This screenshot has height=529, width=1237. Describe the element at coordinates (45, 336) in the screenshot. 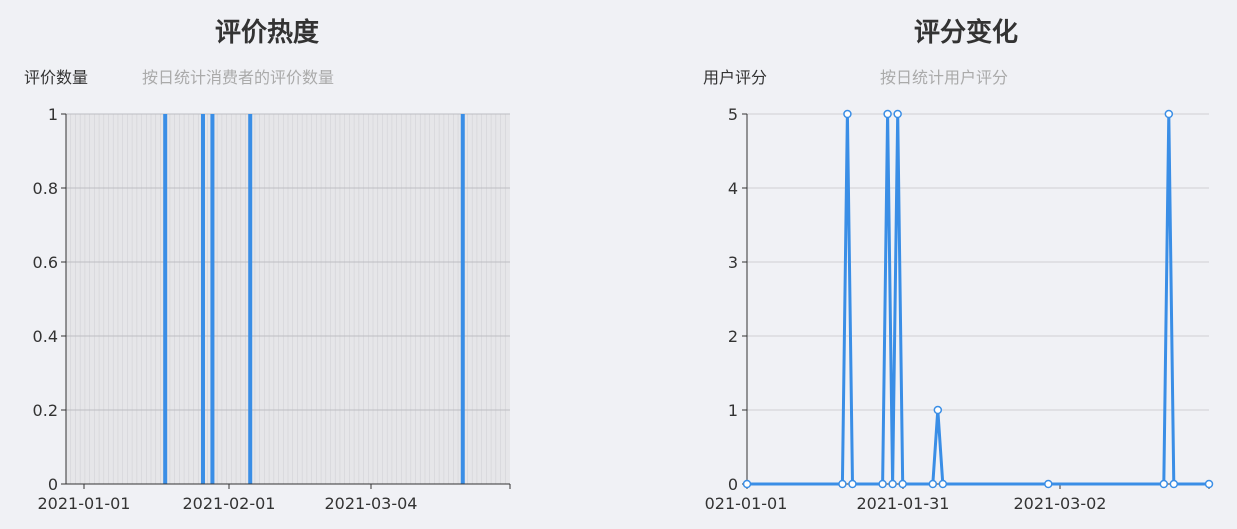

I see `y-tick-label: 0.4` at that location.